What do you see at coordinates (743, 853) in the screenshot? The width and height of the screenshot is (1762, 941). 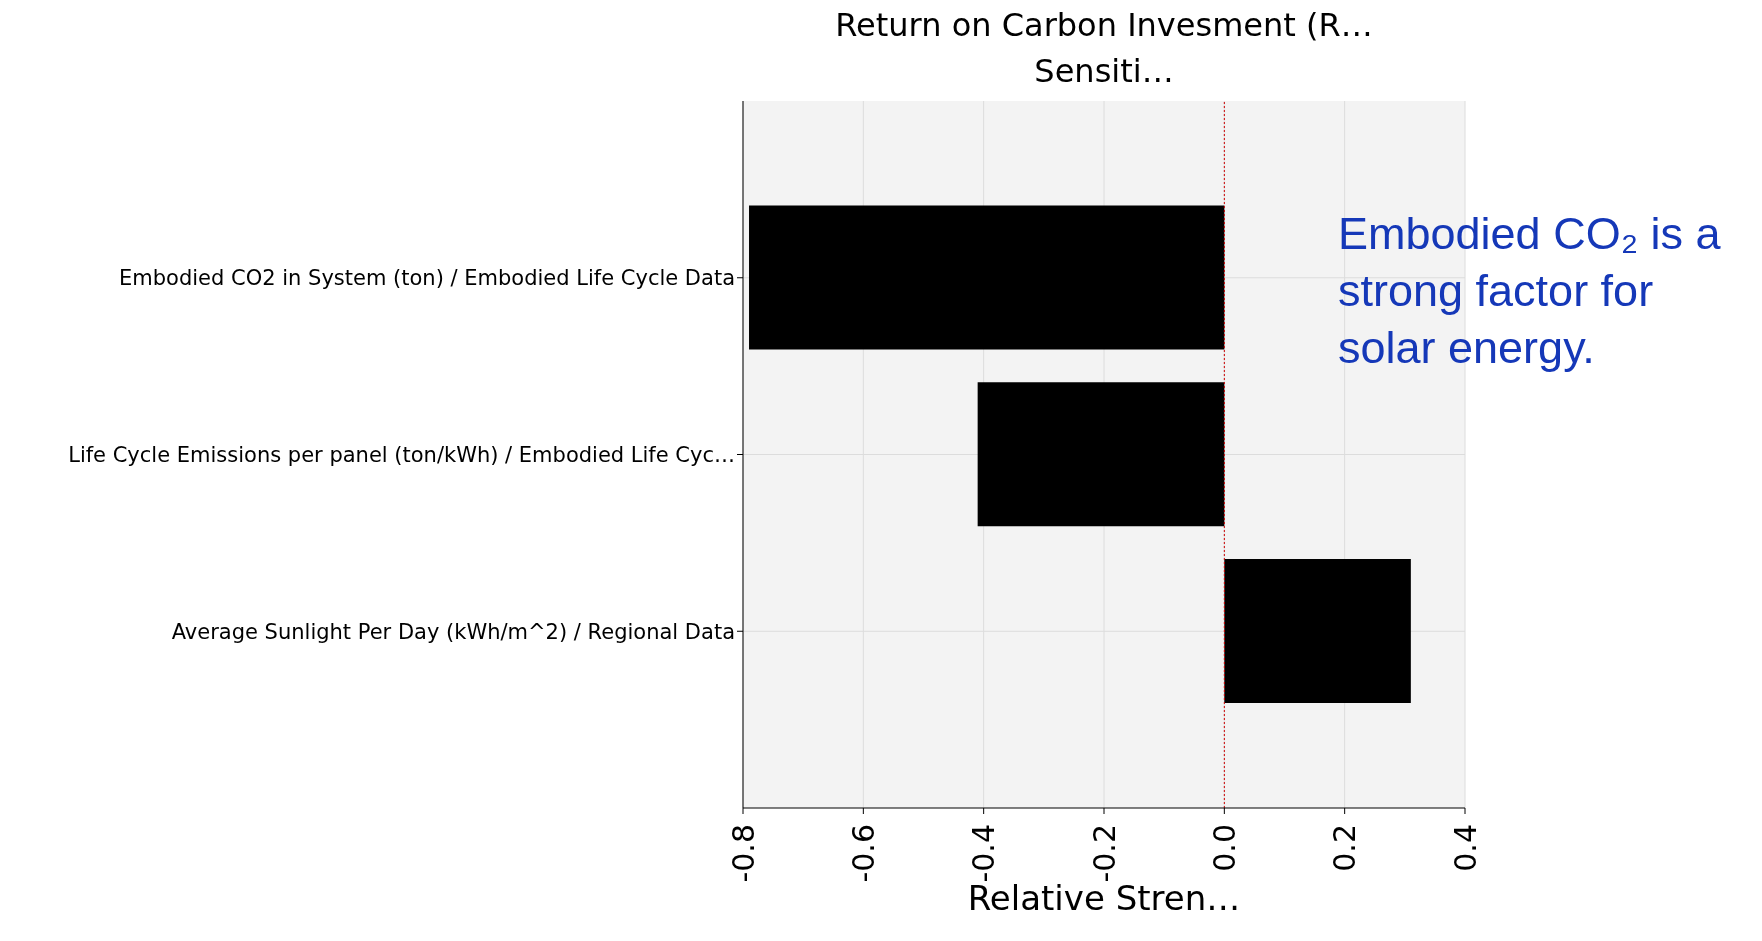 I see `x-tick-label: -0.8` at bounding box center [743, 853].